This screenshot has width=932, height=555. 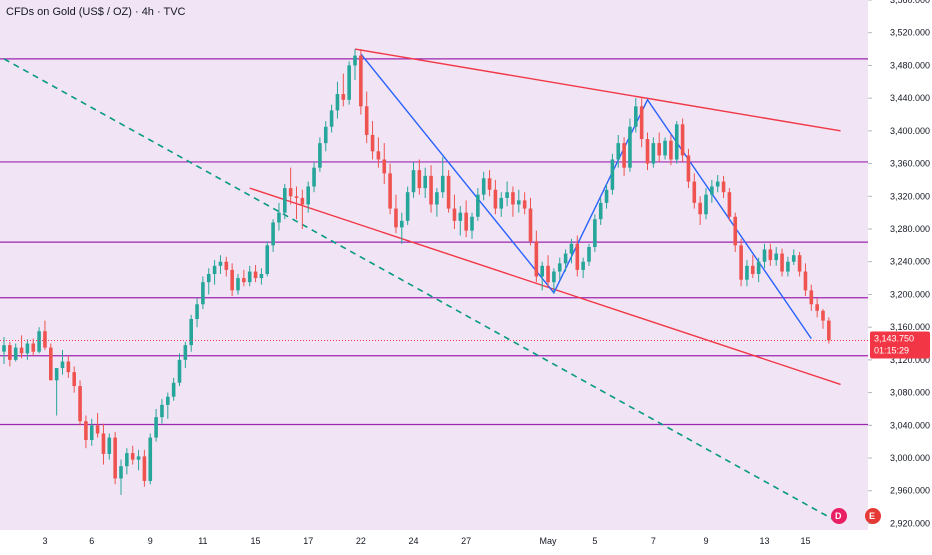 I want to click on time-axis: 3 6 9 11 15 17 22 24 27 May 5 7 9 13 15, so click(x=426, y=541).